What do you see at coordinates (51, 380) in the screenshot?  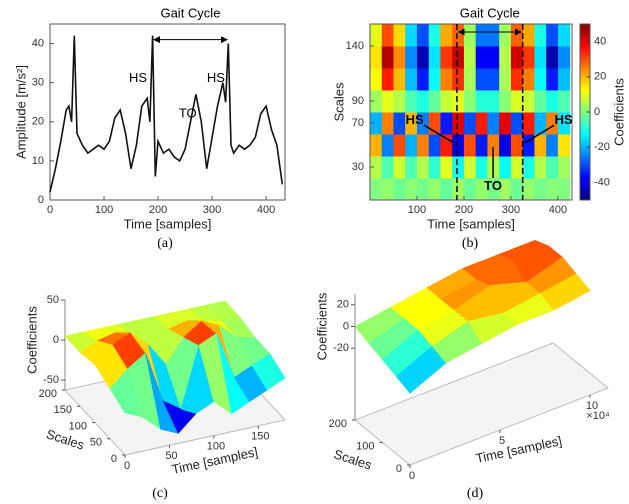 I see `z-tick-label: -50` at bounding box center [51, 380].